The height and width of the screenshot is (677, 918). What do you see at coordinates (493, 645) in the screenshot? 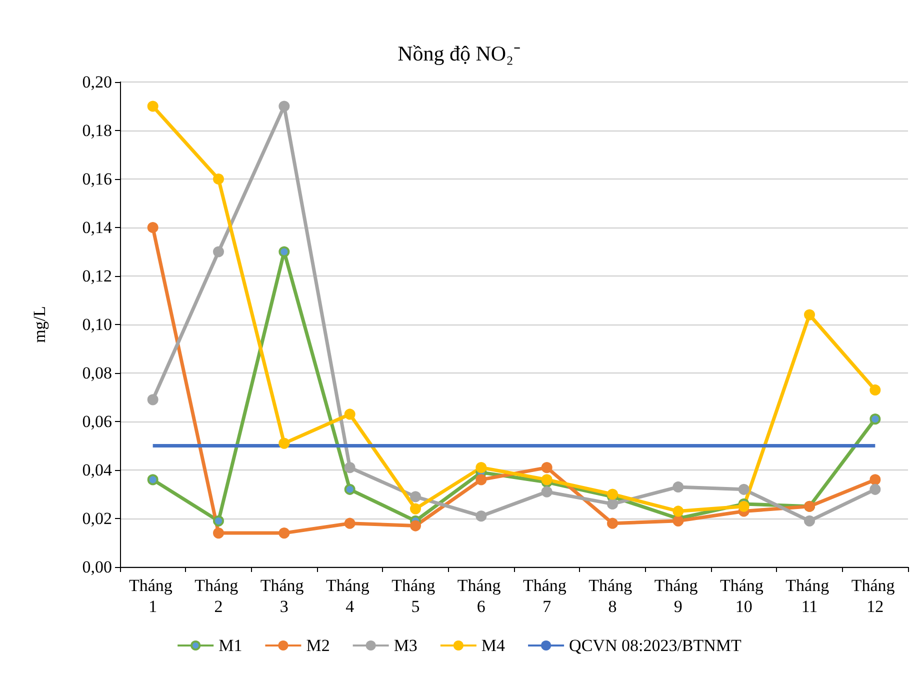
I see `legend-label: M4` at bounding box center [493, 645].